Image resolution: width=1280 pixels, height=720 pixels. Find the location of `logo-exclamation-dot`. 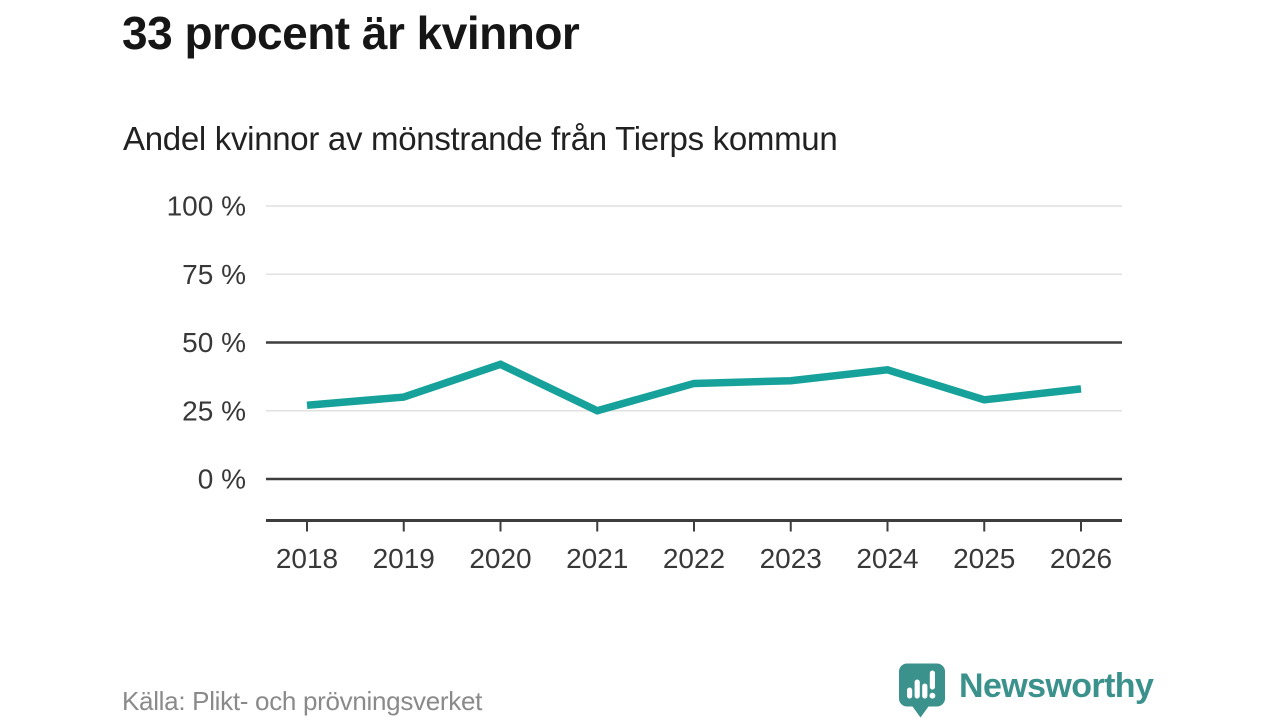

logo-exclamation-dot is located at coordinates (932, 695).